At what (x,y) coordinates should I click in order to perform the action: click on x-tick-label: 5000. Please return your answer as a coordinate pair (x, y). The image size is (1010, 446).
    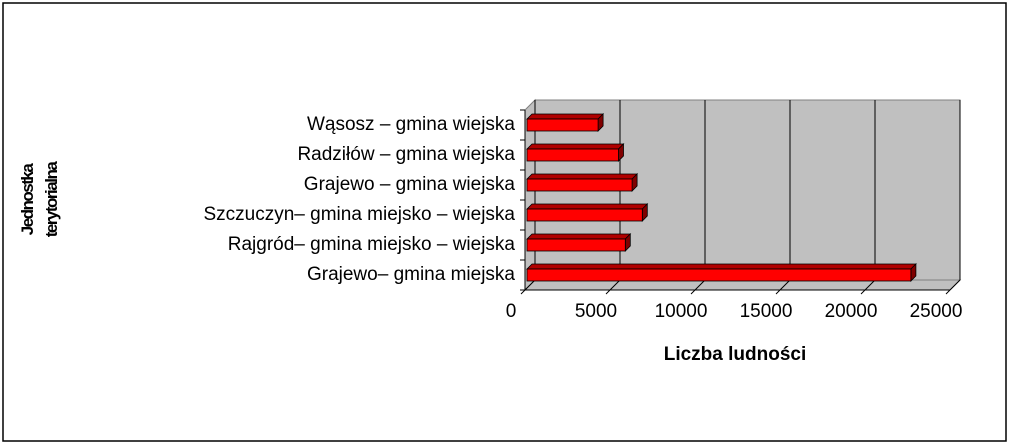
    Looking at the image, I should click on (596, 311).